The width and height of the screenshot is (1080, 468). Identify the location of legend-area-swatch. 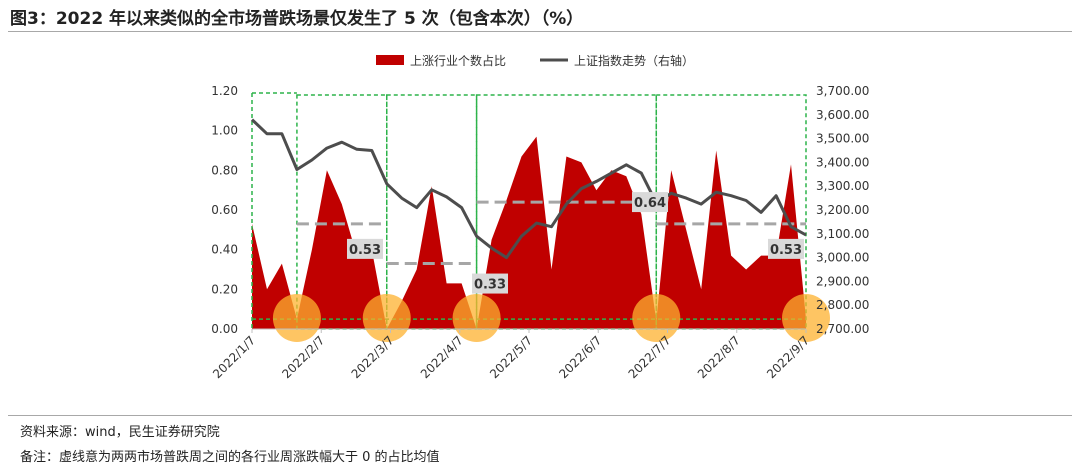
(390, 60).